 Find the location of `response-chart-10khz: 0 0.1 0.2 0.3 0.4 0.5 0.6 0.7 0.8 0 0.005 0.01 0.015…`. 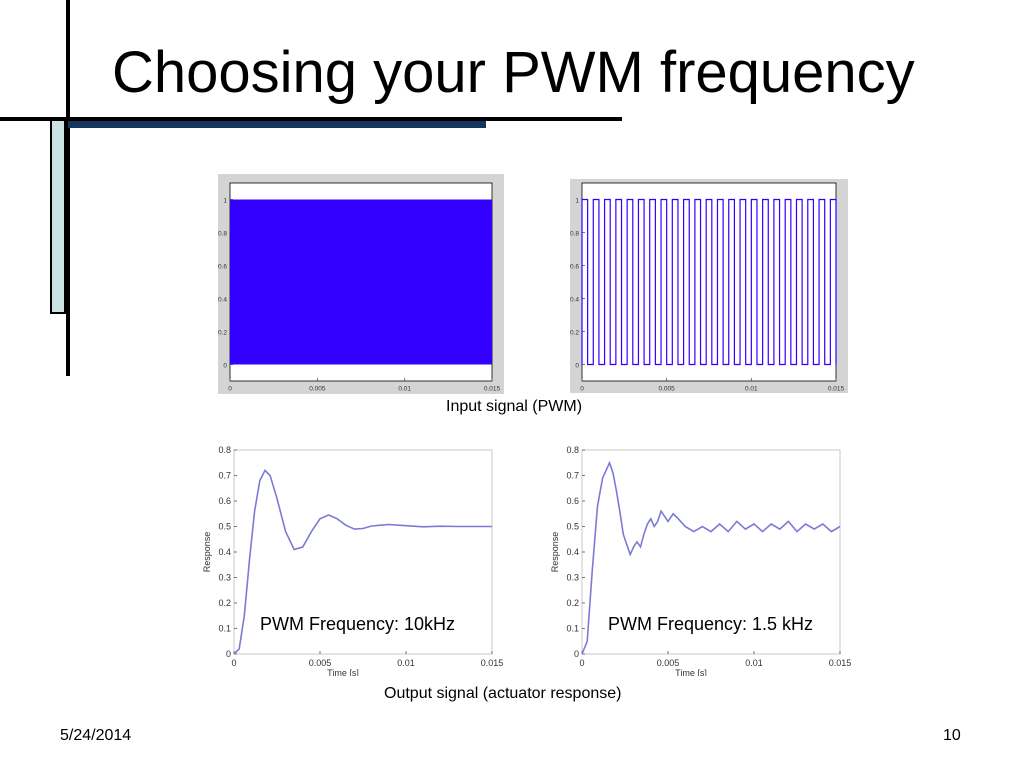

response-chart-10khz: 0 0.1 0.2 0.3 0.4 0.5 0.6 0.7 0.8 0 0.005 0.01 0.015… is located at coordinates (353, 560).